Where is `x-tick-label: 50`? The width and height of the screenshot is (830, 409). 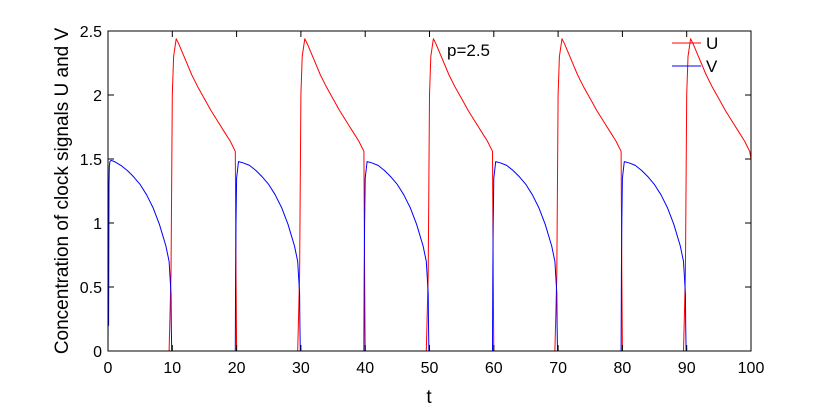 x-tick-label: 50 is located at coordinates (430, 368).